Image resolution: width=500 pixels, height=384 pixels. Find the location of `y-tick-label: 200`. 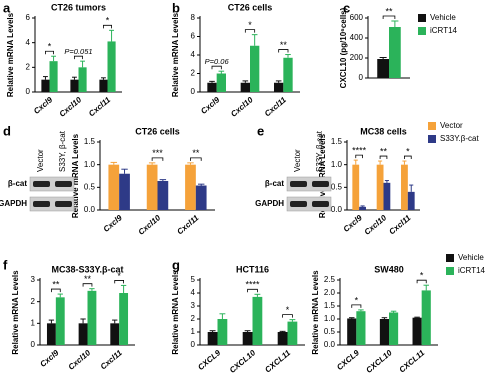

y-tick-label: 200 is located at coordinates (357, 57).